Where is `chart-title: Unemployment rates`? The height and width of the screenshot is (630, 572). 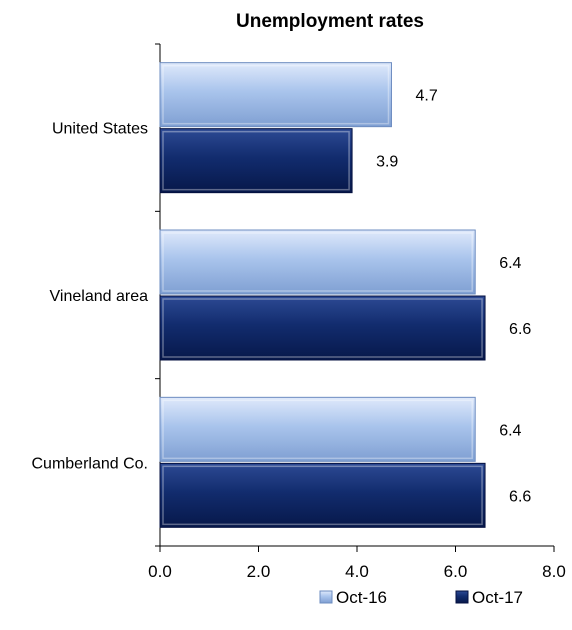 chart-title: Unemployment rates is located at coordinates (330, 21).